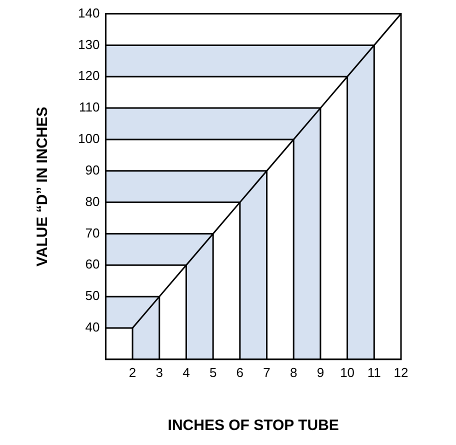 This screenshot has width=456, height=445. Describe the element at coordinates (89, 76) in the screenshot. I see `y-tick-label: 120` at that location.